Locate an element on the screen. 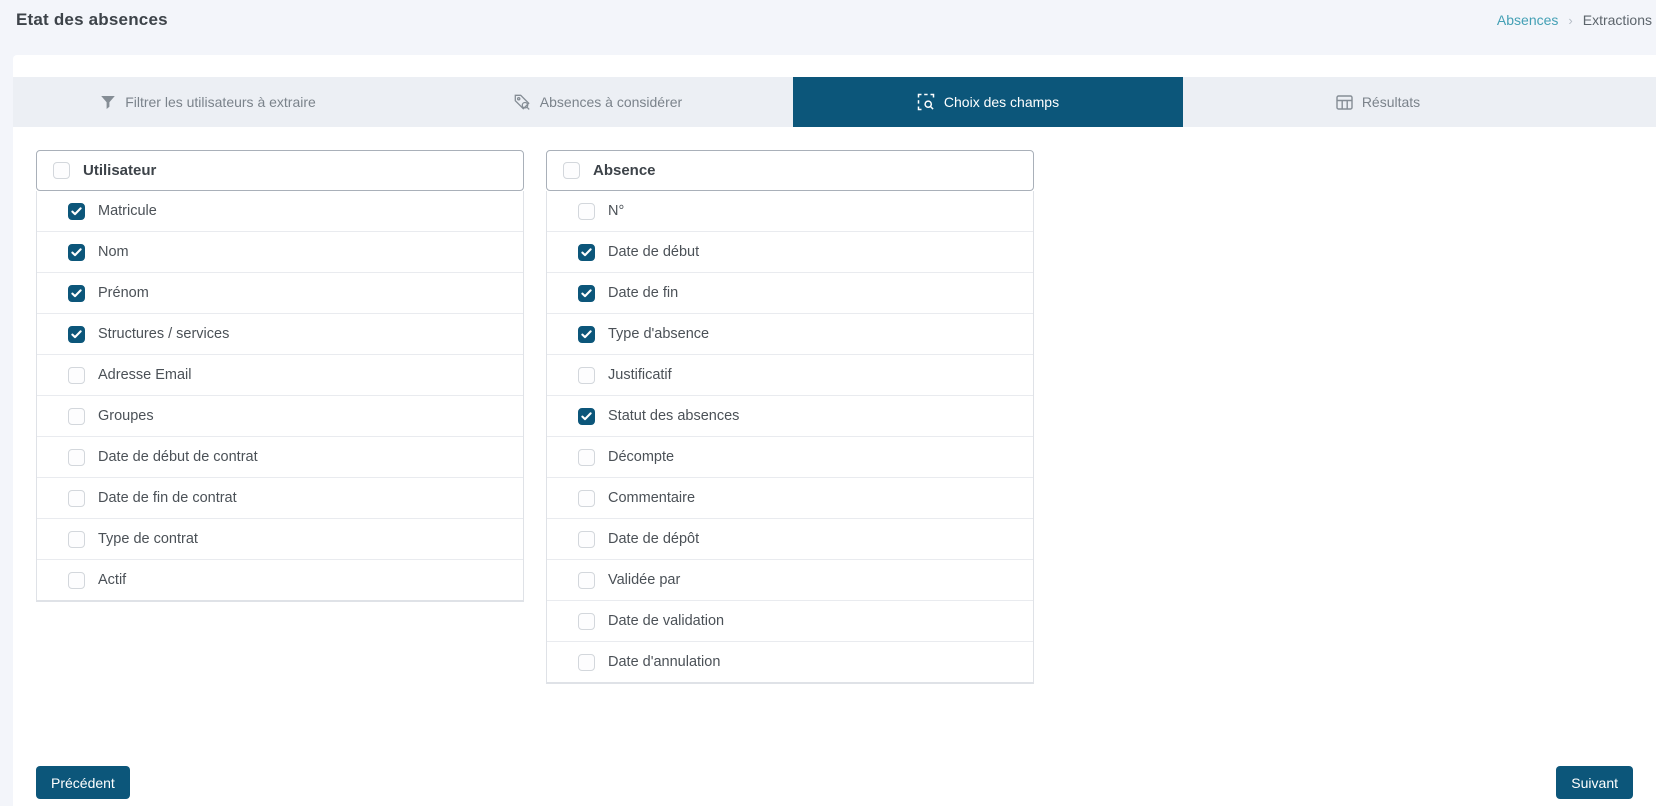  field-row: N° is located at coordinates (790, 211).